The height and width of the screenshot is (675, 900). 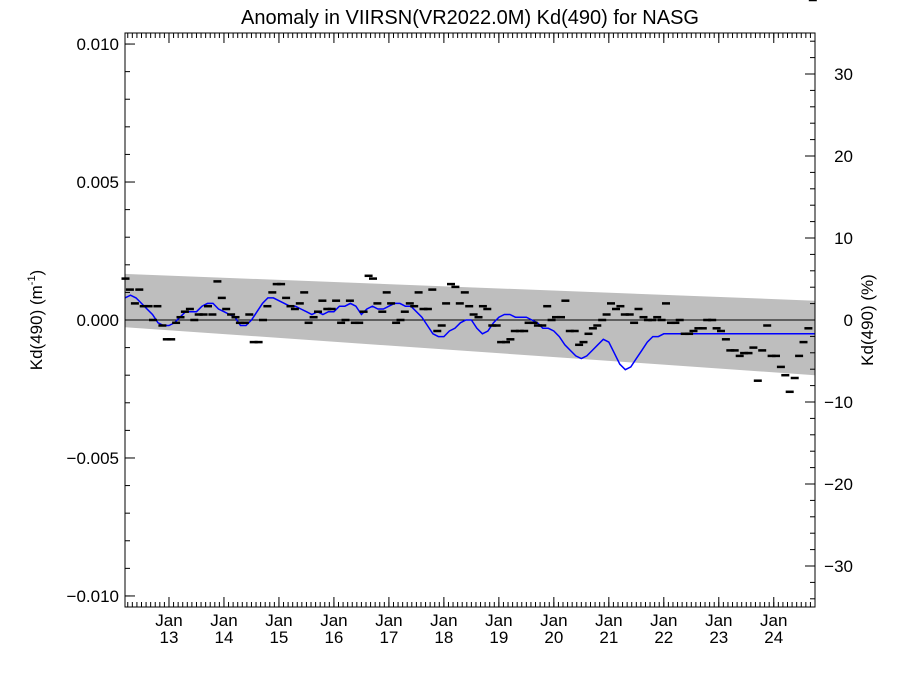 What do you see at coordinates (829, 320) in the screenshot?
I see `y-axis-right: 30 20 10 0 −10 −20 −30` at bounding box center [829, 320].